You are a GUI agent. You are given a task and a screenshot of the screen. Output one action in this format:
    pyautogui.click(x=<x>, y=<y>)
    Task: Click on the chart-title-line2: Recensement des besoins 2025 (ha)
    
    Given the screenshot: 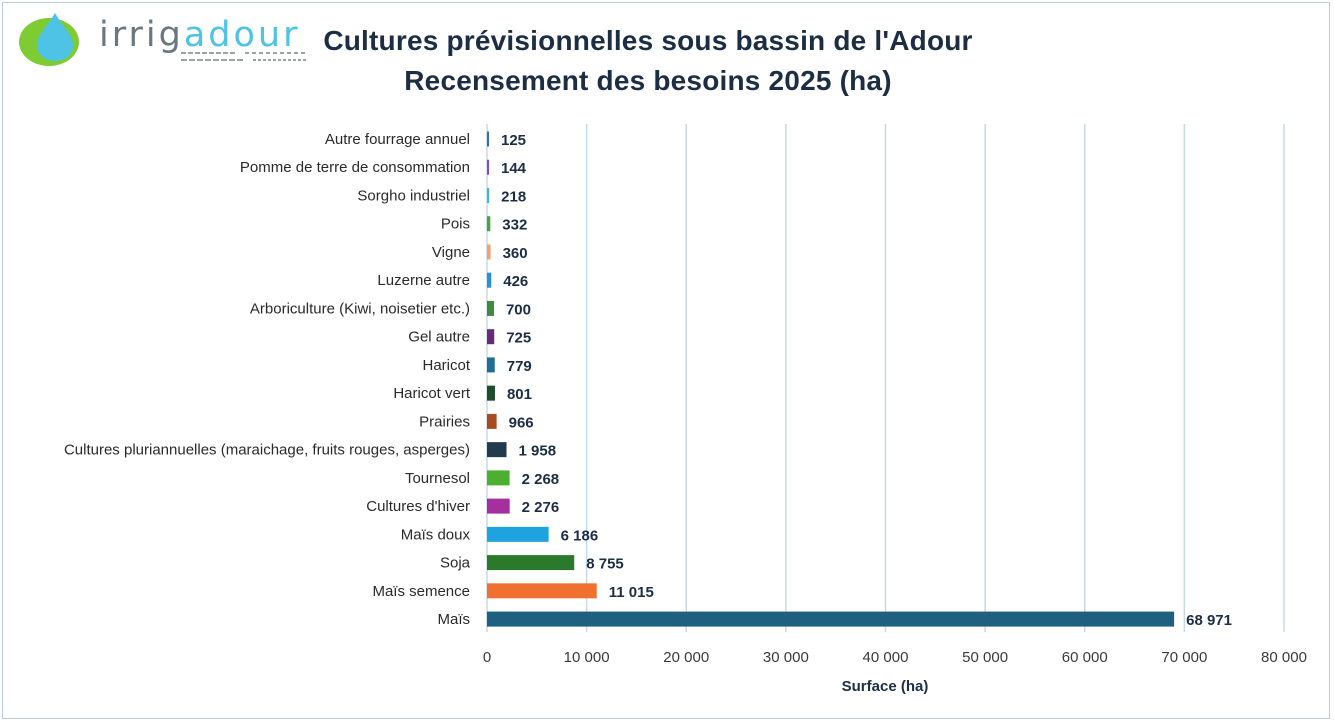 What is the action you would take?
    pyautogui.click(x=648, y=80)
    